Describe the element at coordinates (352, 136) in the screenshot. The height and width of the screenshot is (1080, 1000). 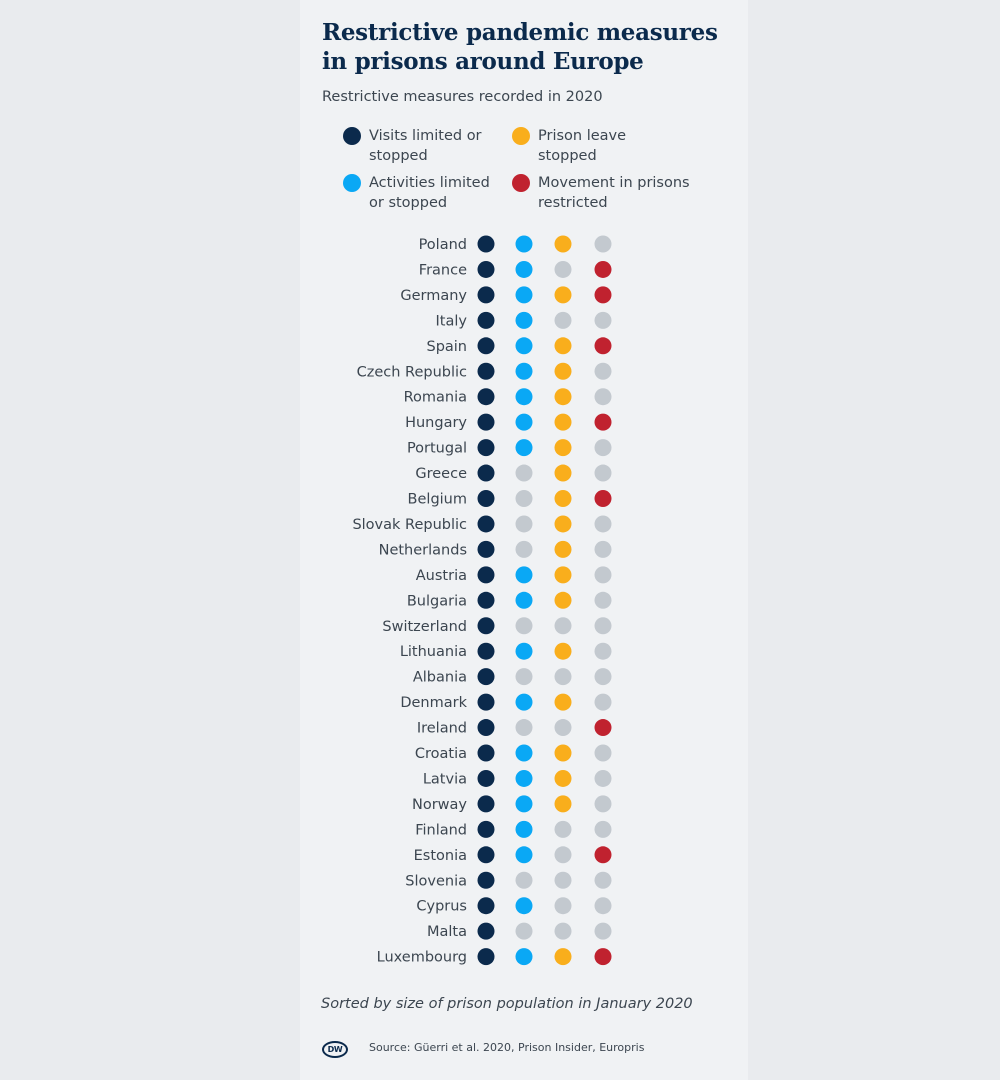
I see `legend-dot-visits` at that location.